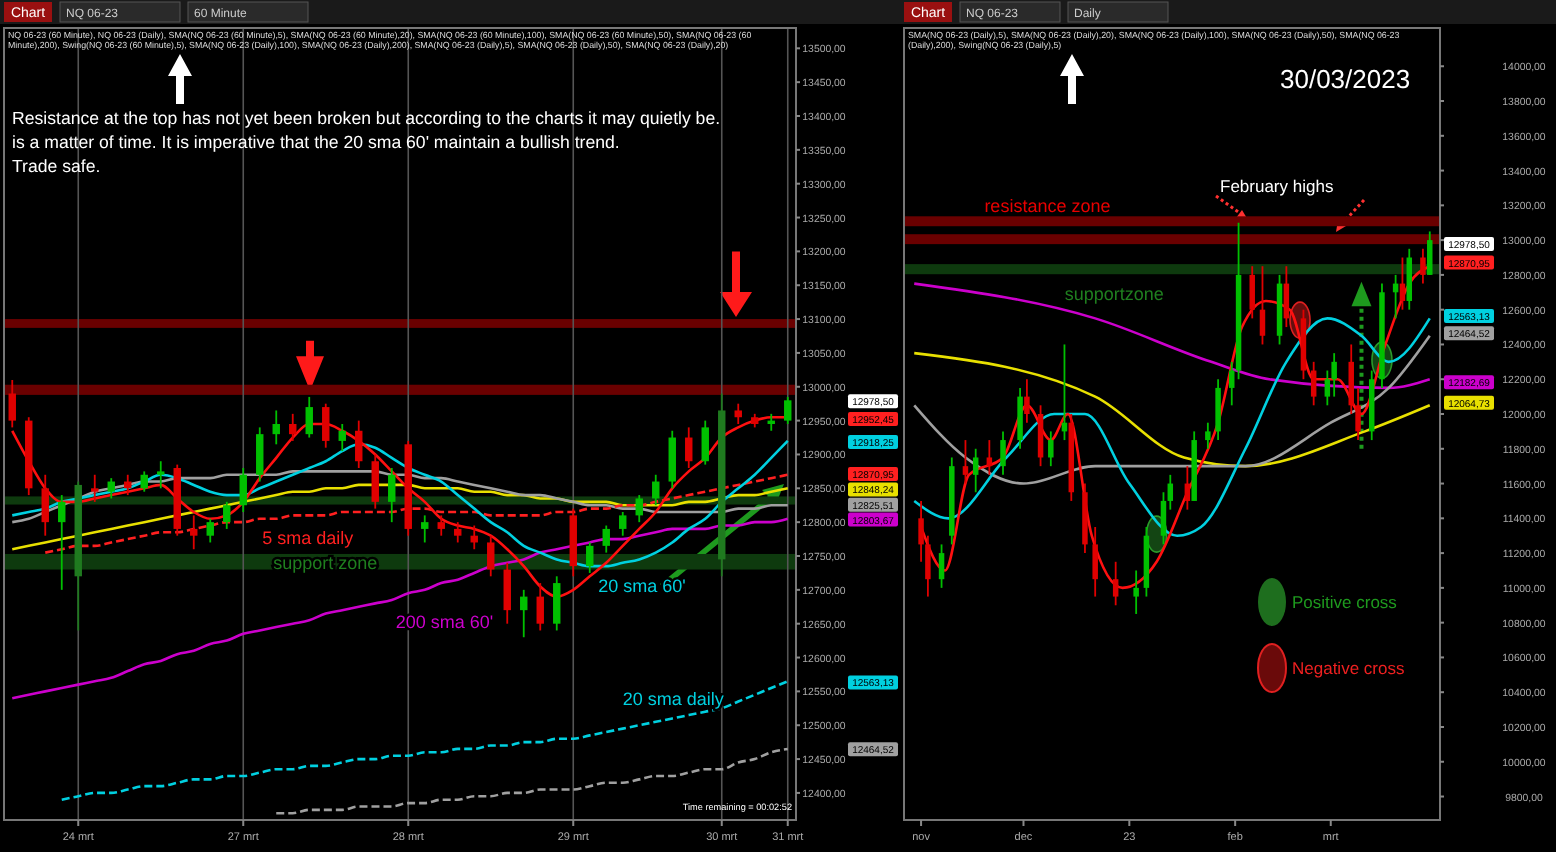 Image resolution: width=1556 pixels, height=852 pixels. Describe the element at coordinates (1345, 79) in the screenshot. I see `annotation: 30/03/2023` at that location.